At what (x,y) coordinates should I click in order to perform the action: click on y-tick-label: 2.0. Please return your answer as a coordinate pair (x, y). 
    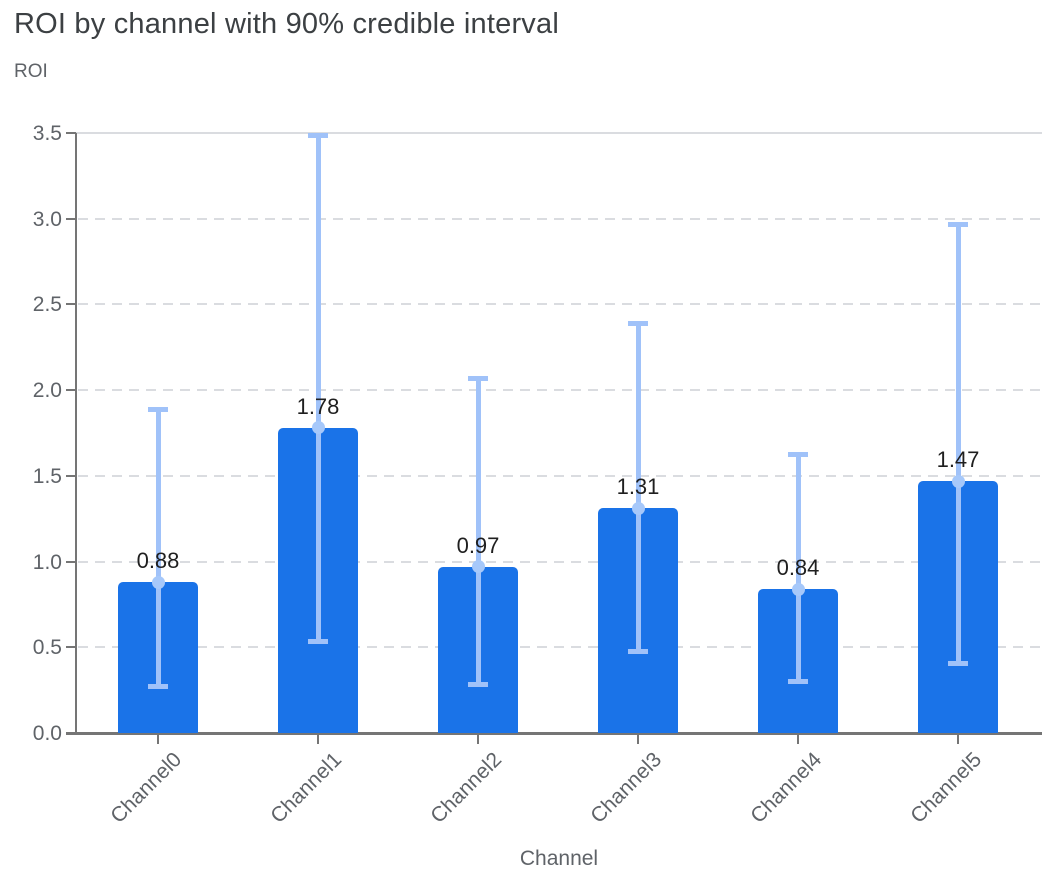
    Looking at the image, I should click on (47, 391).